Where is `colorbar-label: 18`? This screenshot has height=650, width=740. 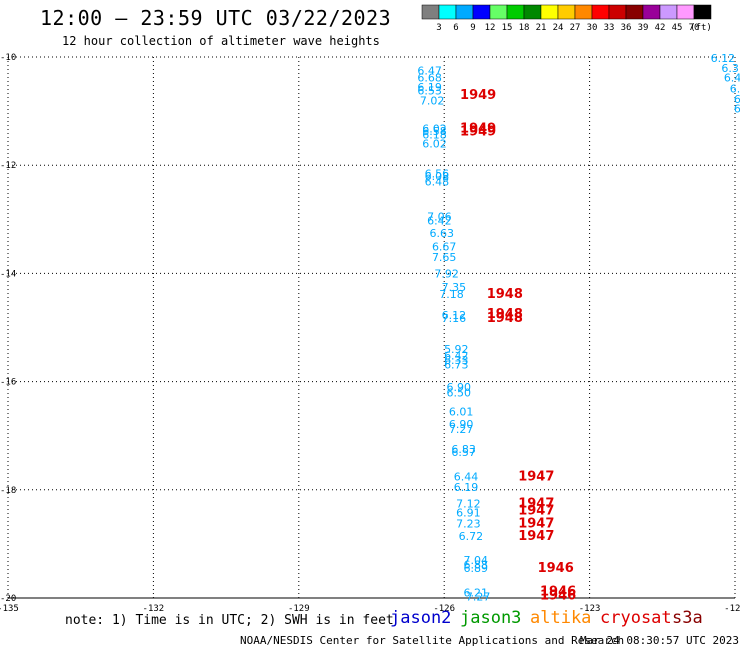 colorbar-label: 18 is located at coordinates (524, 28).